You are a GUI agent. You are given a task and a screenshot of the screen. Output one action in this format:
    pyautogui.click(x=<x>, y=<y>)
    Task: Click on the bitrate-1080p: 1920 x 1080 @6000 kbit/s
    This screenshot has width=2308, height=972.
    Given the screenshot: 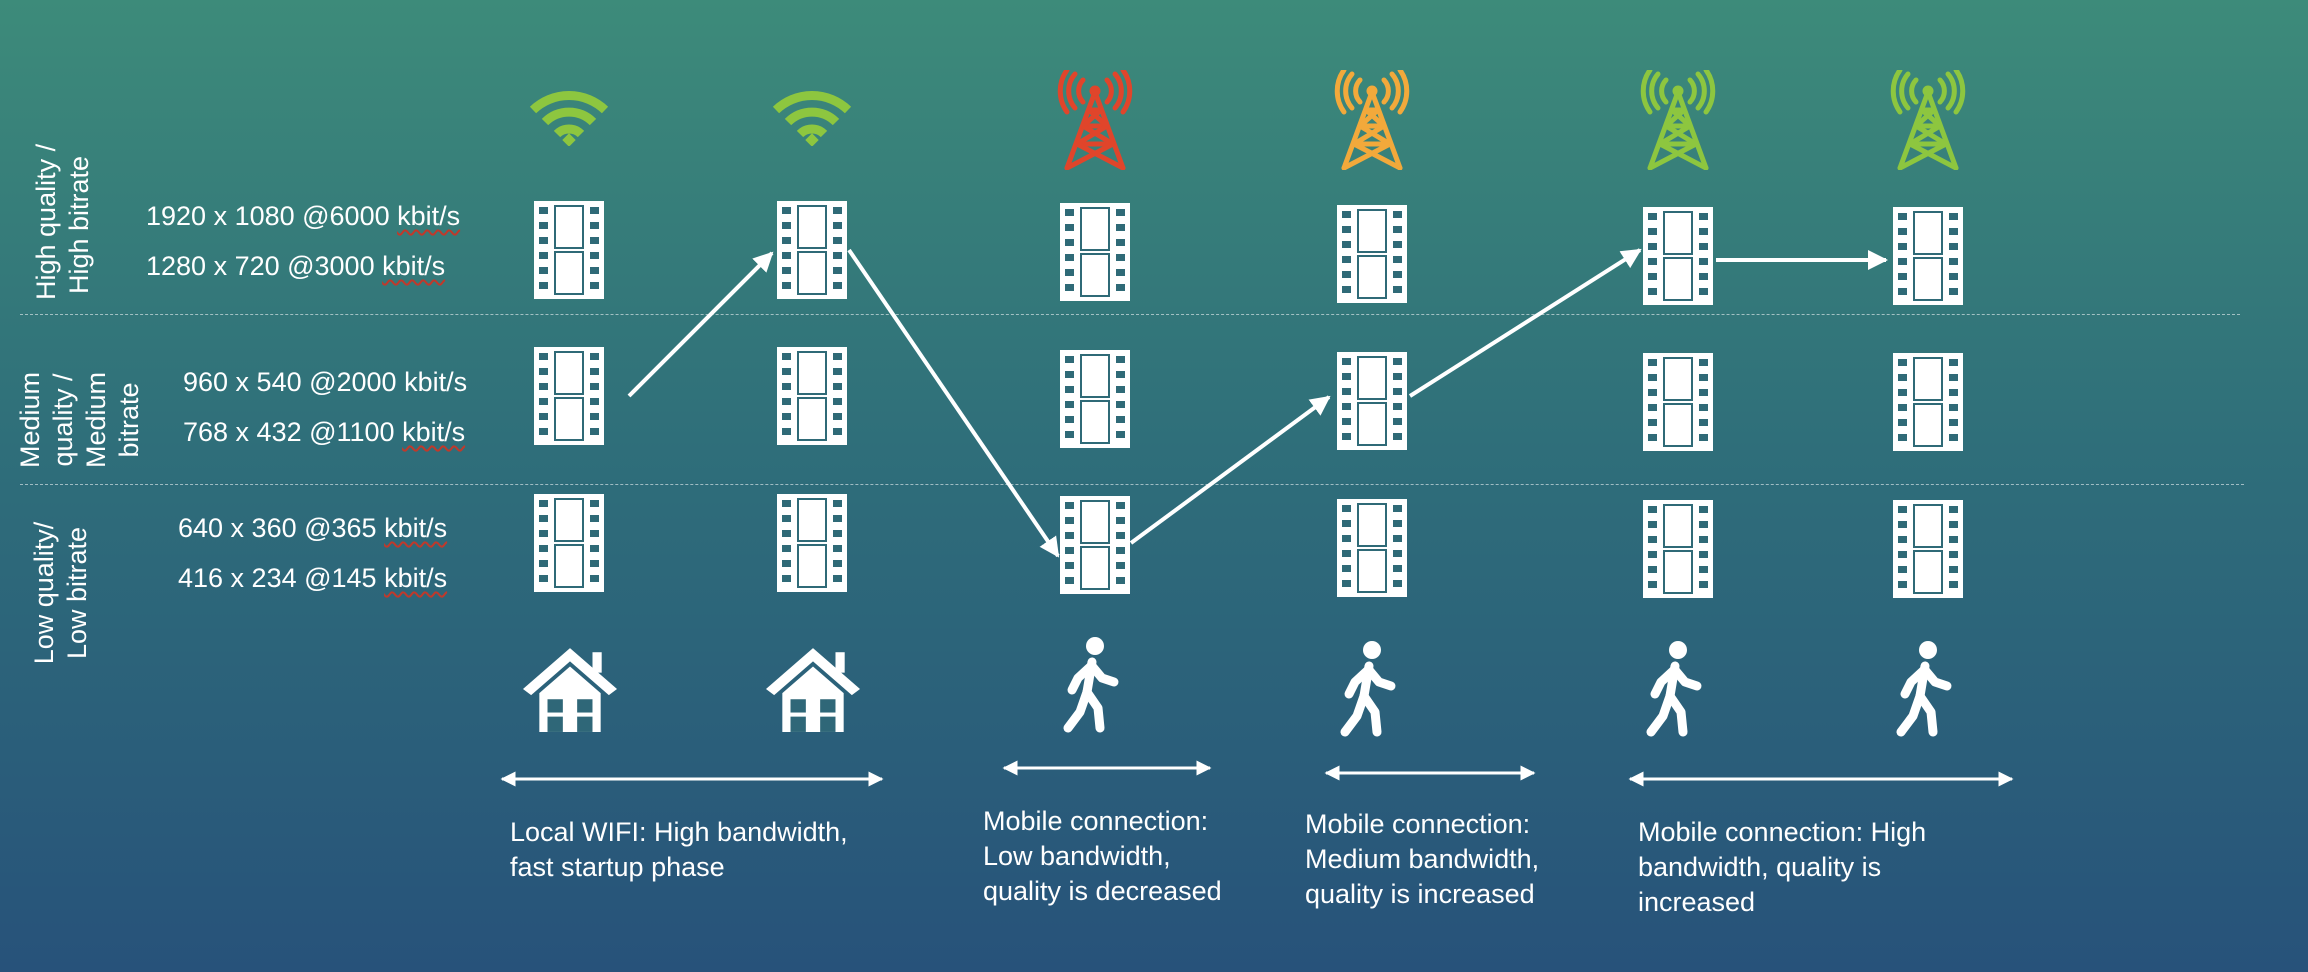 What is the action you would take?
    pyautogui.click(x=303, y=216)
    